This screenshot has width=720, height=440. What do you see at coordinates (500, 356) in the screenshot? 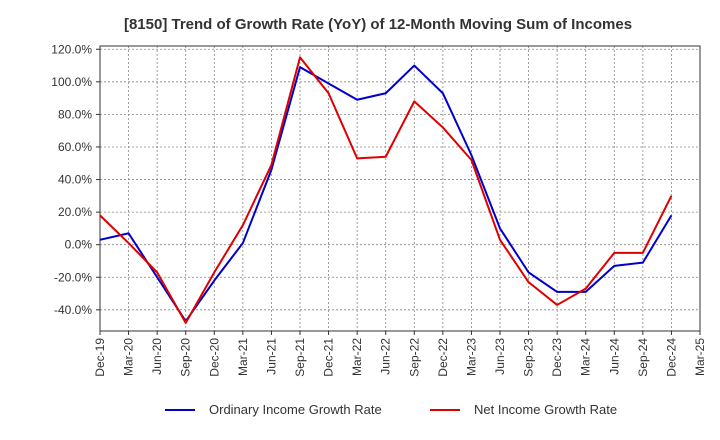
I see `x-axis-tick-label: Jun-23` at bounding box center [500, 356].